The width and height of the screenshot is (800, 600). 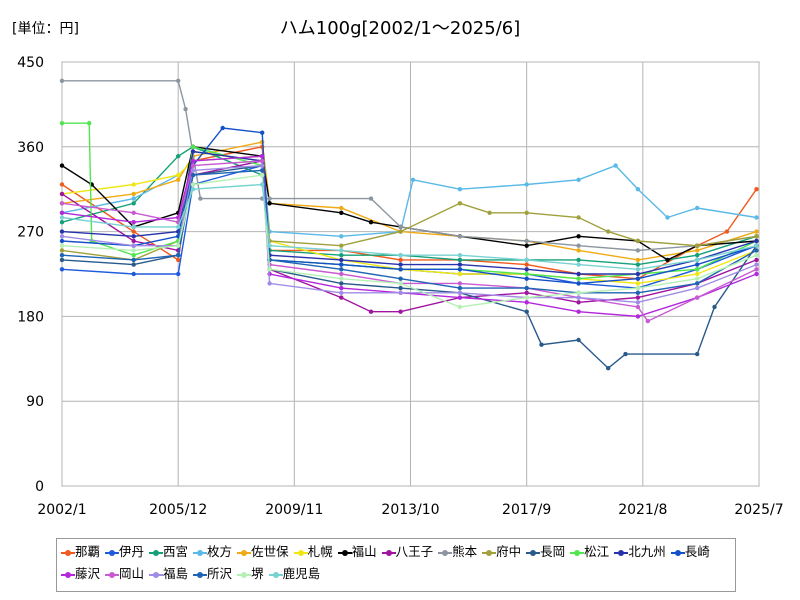 I want to click on legend-label: 福山, so click(x=364, y=551).